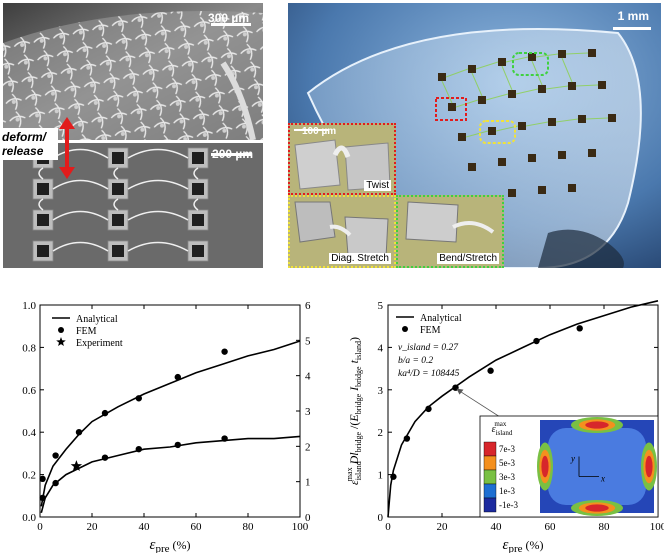  I want to click on colorbar-label: 7e-3, so click(507, 449).